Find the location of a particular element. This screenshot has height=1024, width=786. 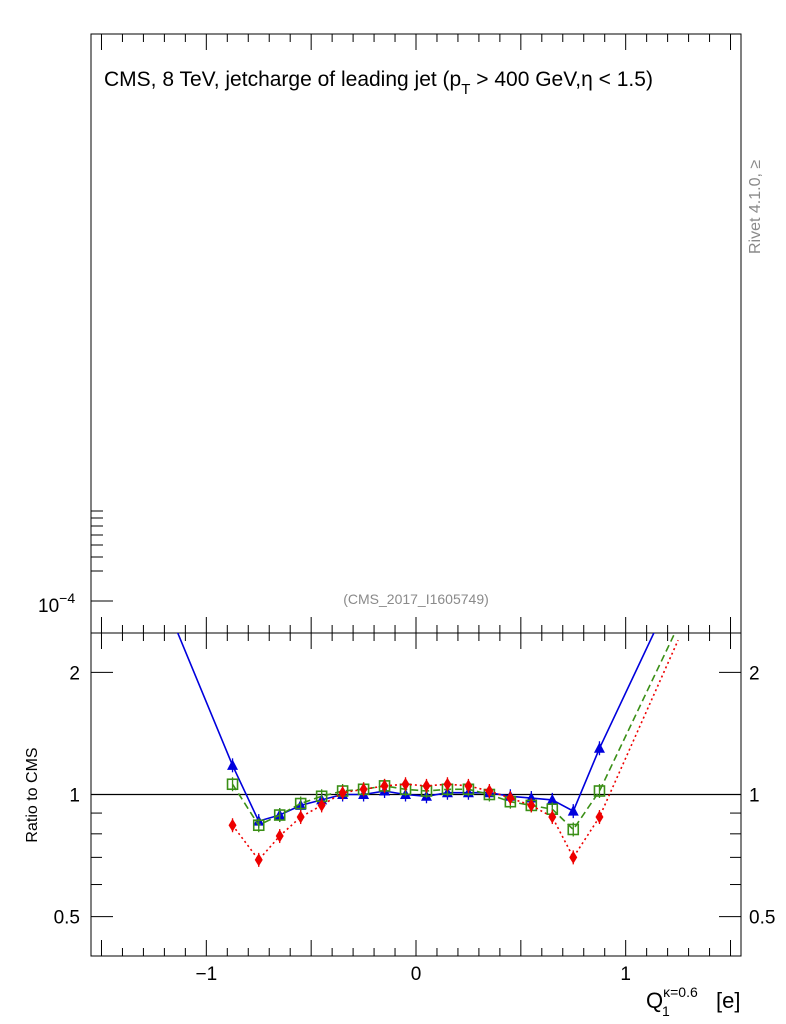

main-y-tick-label: 10−4 is located at coordinates (56, 603).